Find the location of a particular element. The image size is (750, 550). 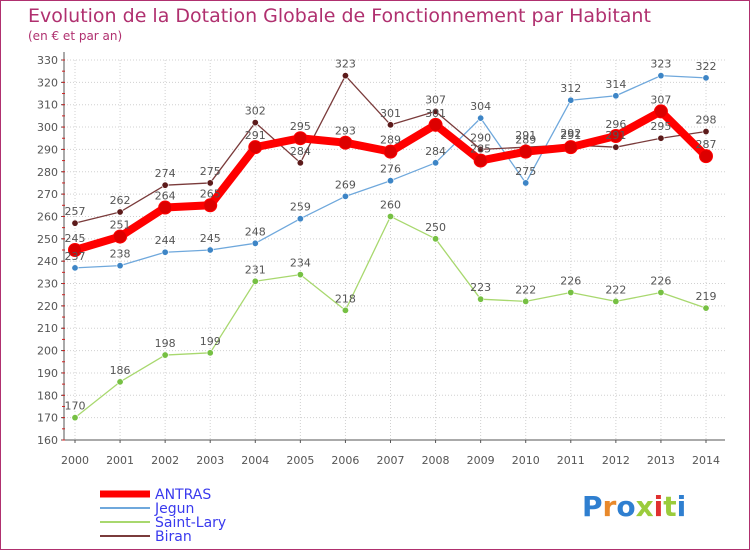

data-label-saint-lary: 186 is located at coordinates (120, 370).